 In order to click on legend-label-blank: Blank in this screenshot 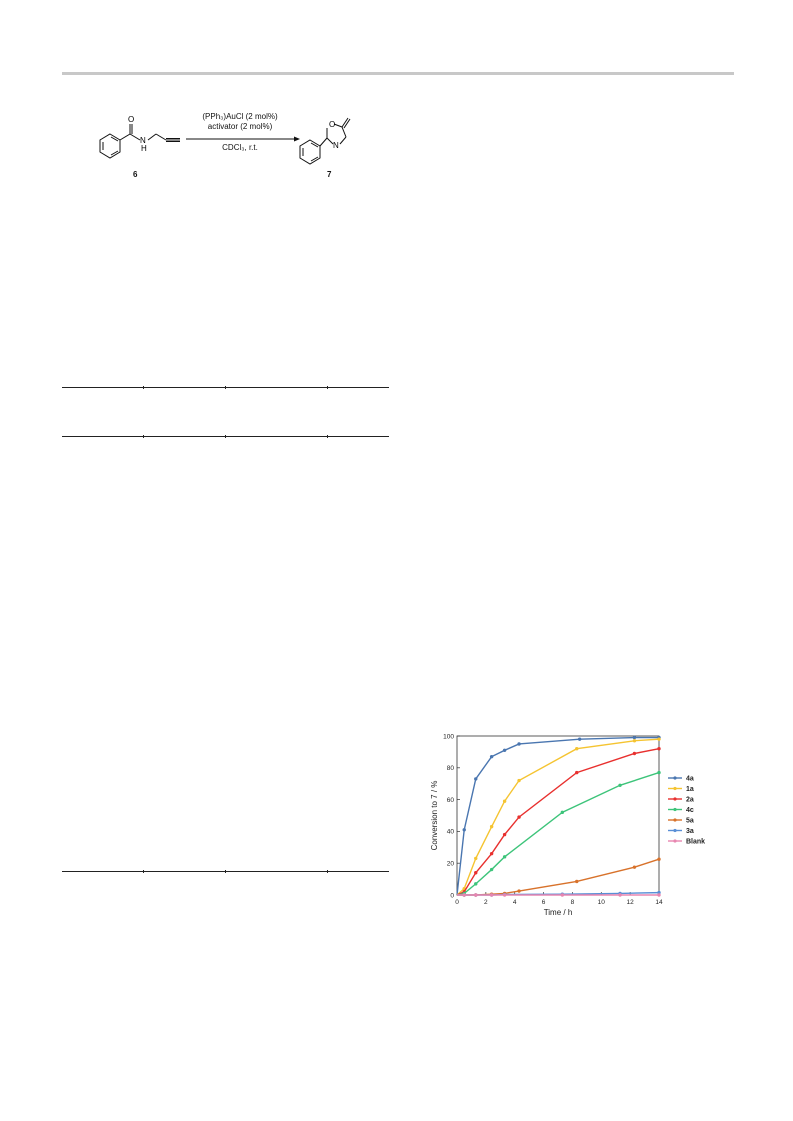, I will do `click(695, 842)`.